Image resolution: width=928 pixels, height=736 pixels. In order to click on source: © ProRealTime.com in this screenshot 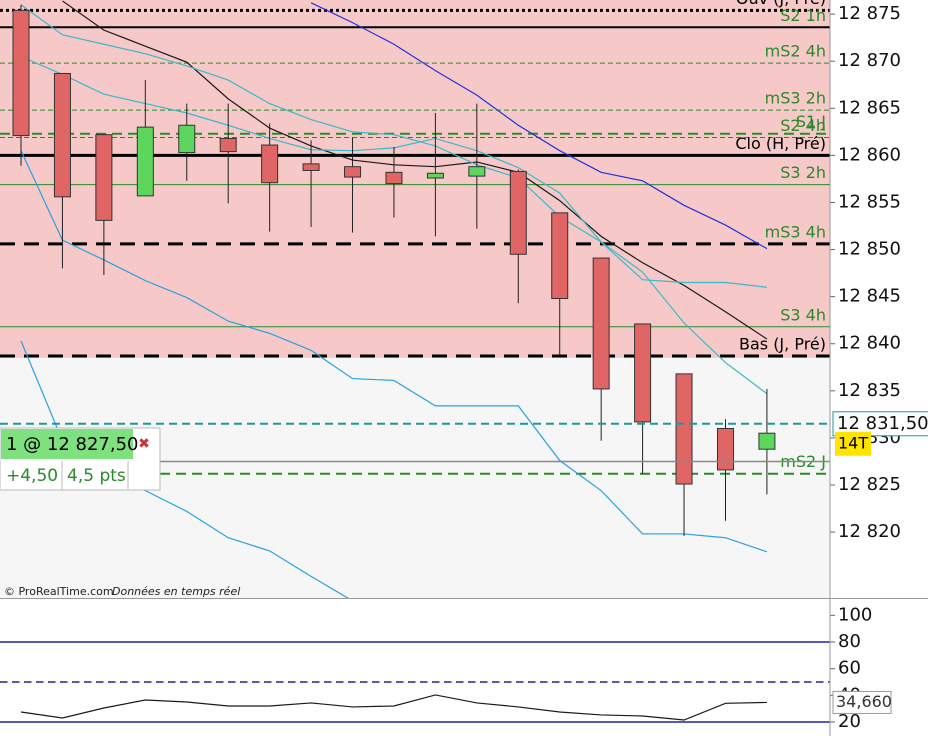, I will do `click(59, 591)`.